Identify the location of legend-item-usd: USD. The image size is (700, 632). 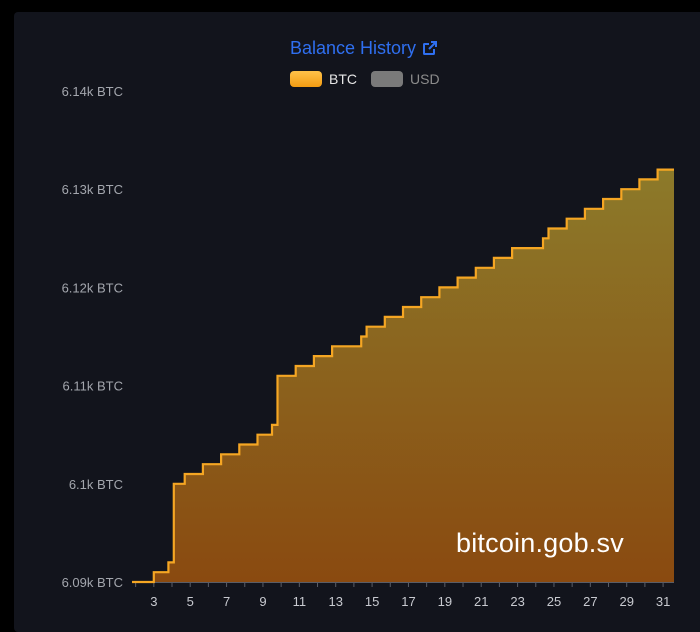
(405, 79).